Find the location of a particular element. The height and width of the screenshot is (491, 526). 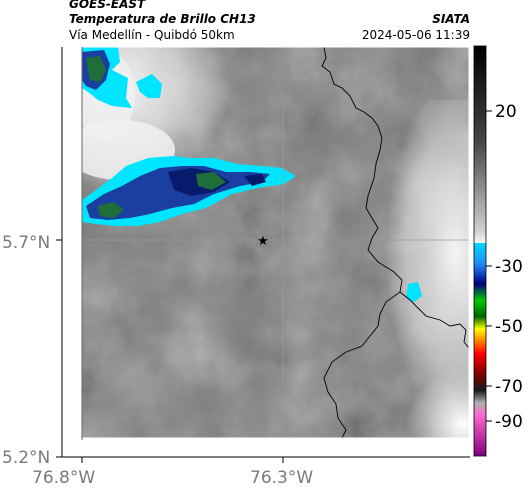

product-title: Temperatura de Brillo CH13 is located at coordinates (162, 19).